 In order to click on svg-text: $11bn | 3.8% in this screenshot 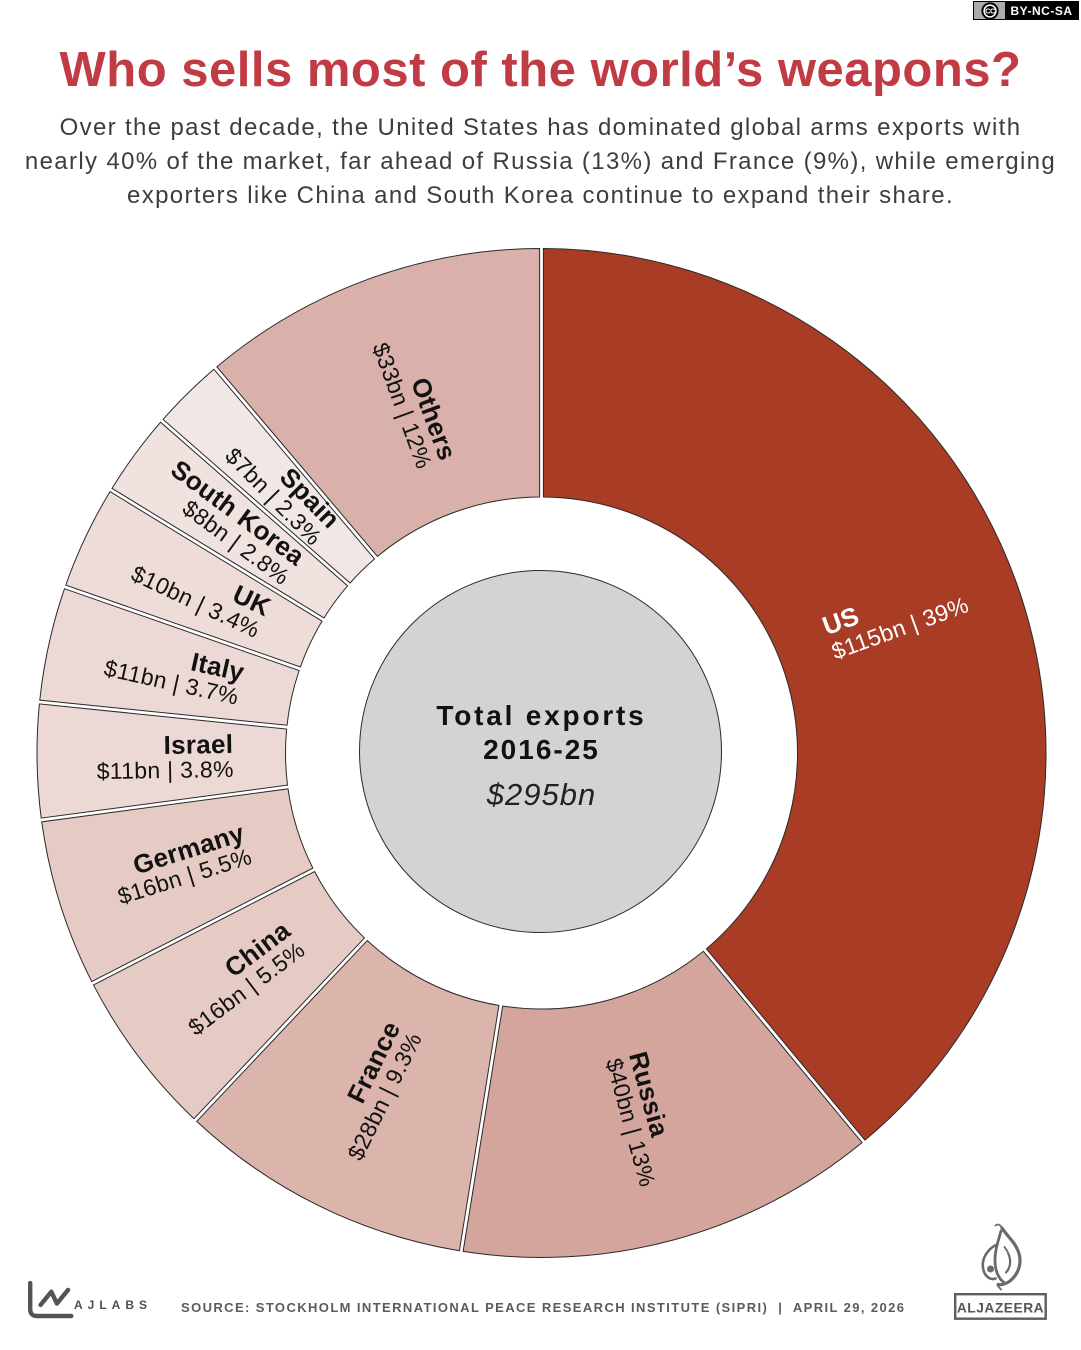, I will do `click(164, 770)`.